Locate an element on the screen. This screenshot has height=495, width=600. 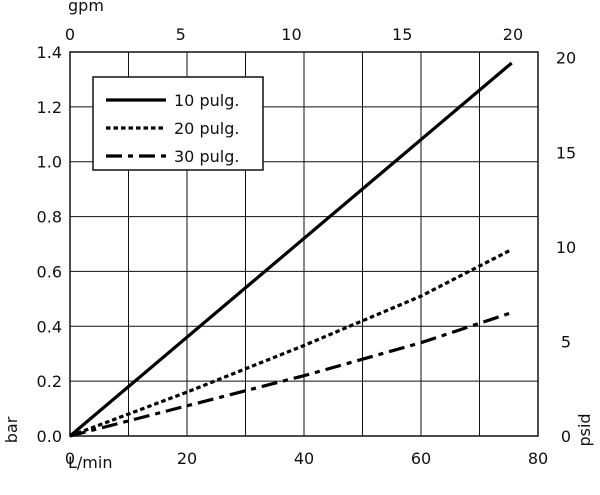
x-tick-label: 80 is located at coordinates (538, 458).